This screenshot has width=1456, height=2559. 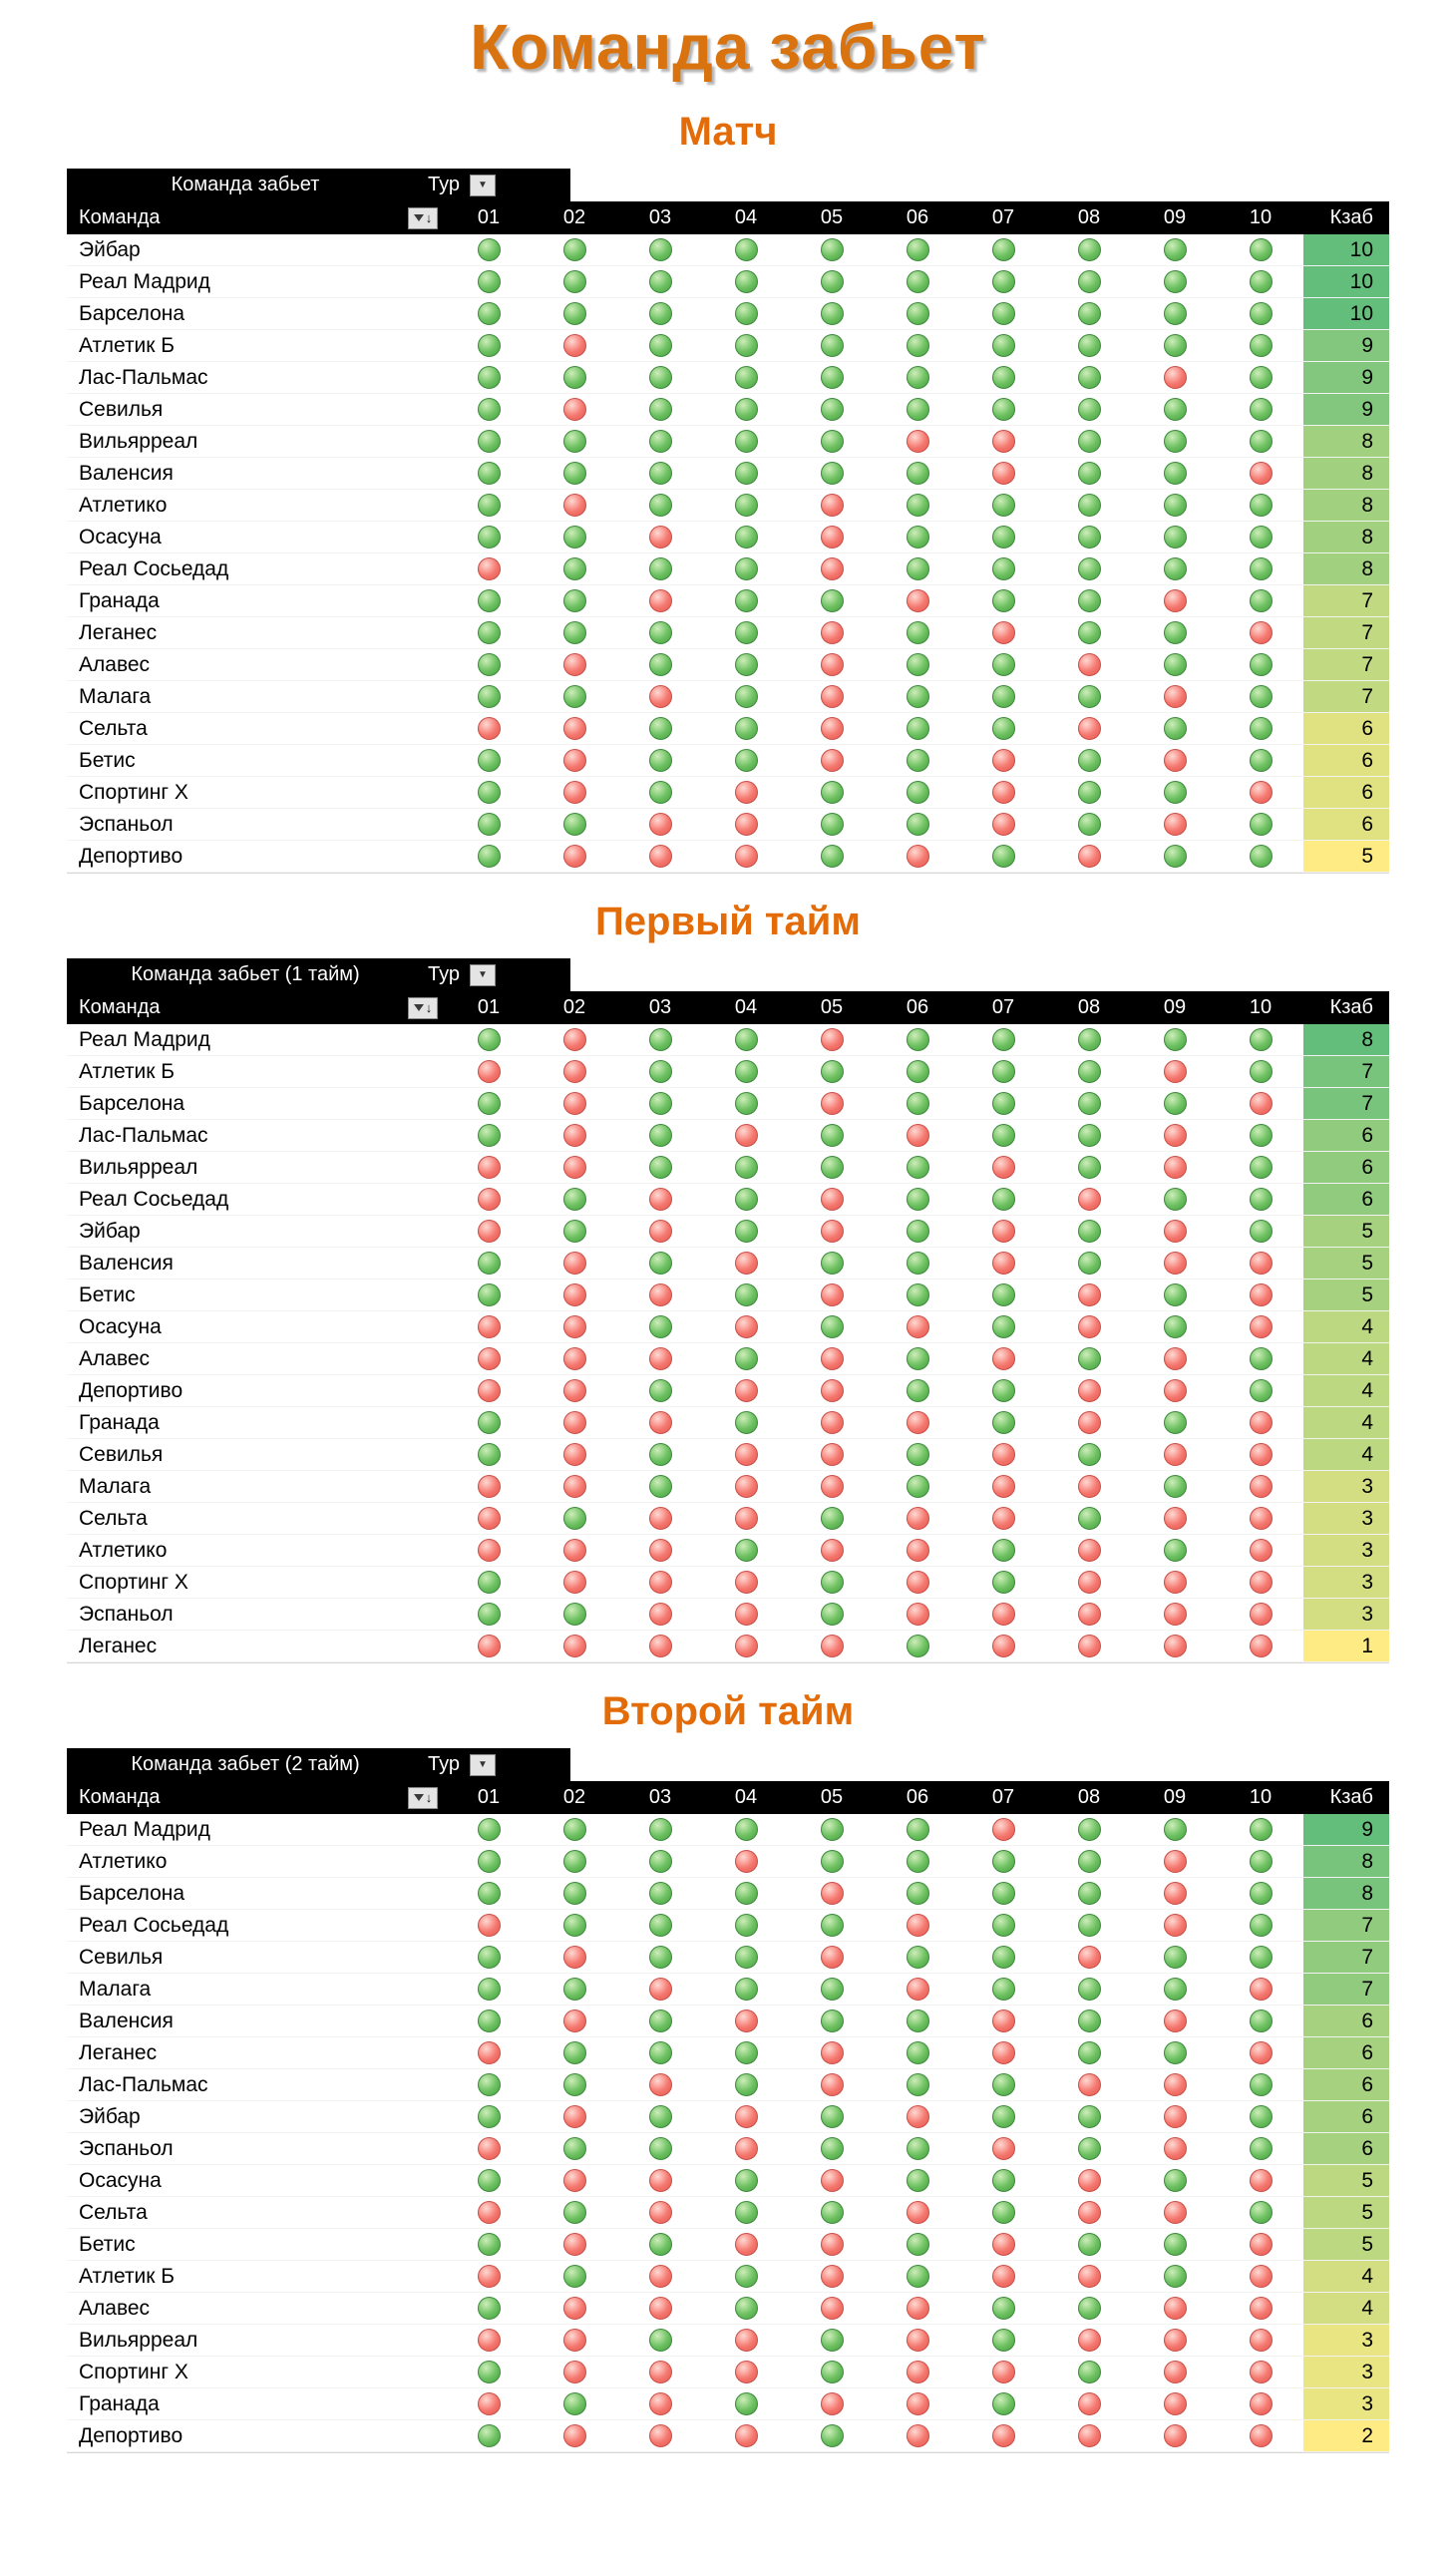 I want to click on team-name: Леганес, so click(x=256, y=632).